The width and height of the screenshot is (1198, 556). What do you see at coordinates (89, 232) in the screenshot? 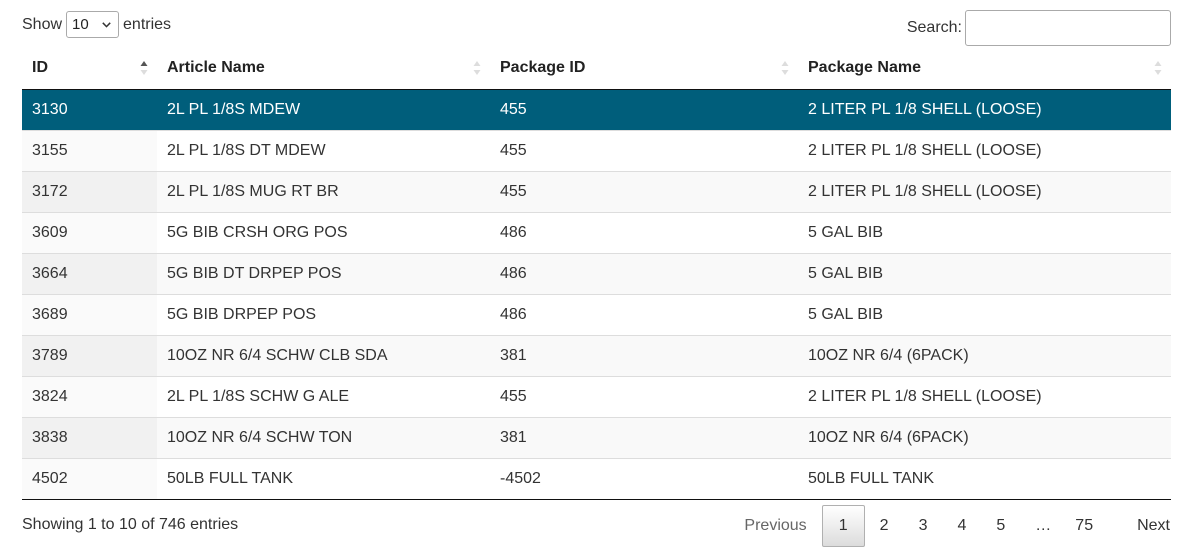
I see `cell-id: 3609` at bounding box center [89, 232].